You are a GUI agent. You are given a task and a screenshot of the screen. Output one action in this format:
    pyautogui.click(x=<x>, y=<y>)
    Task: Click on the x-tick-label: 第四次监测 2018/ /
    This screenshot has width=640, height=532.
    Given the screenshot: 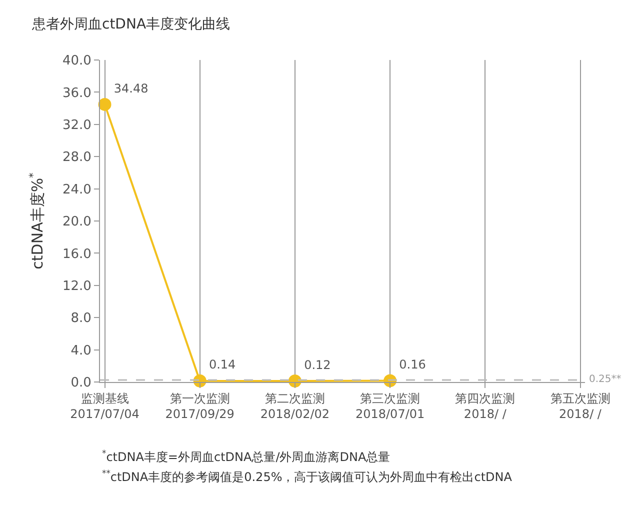 What is the action you would take?
    pyautogui.click(x=485, y=406)
    